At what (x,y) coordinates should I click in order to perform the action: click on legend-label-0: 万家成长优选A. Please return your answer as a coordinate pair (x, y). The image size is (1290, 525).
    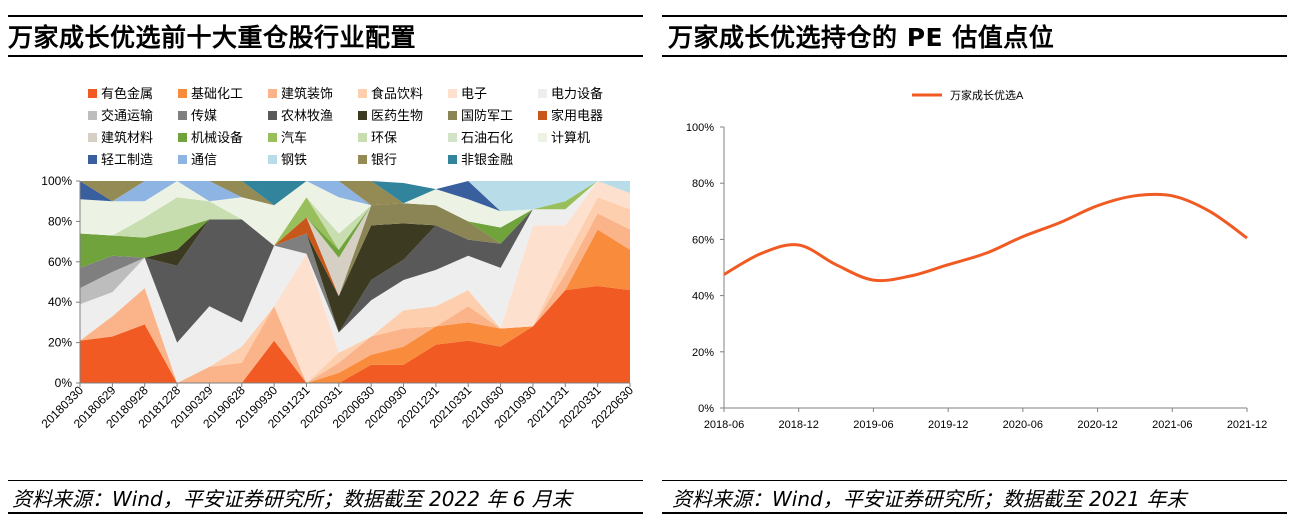
    Looking at the image, I should click on (987, 95).